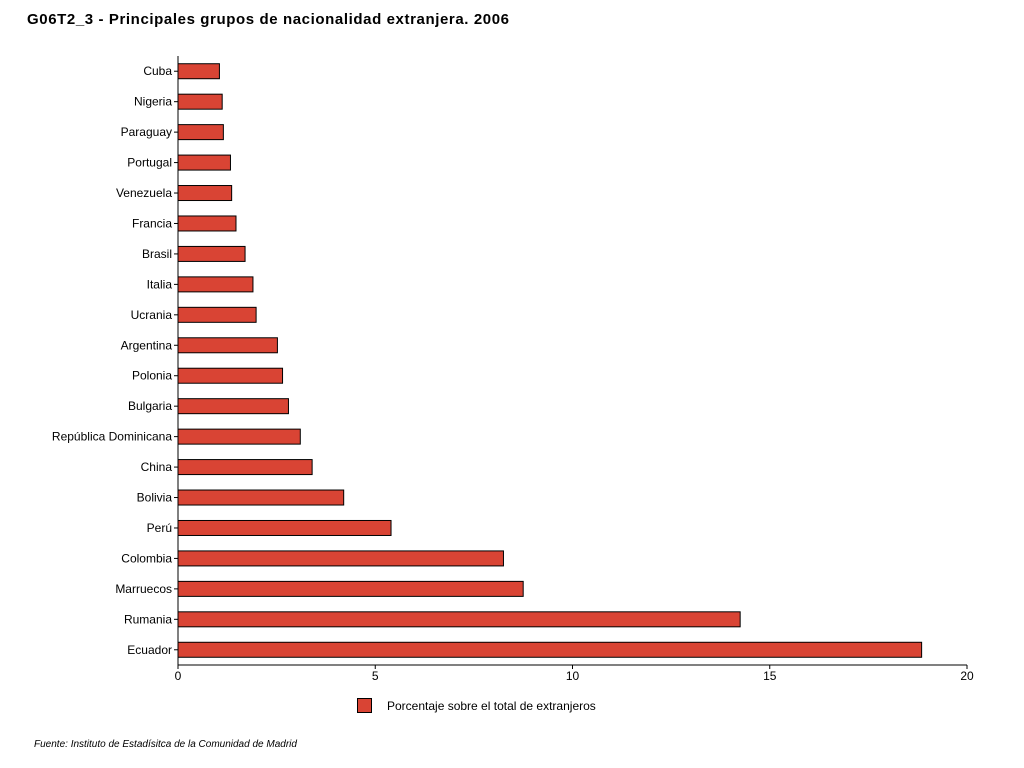 The image size is (1024, 768). I want to click on category-label: Brasil, so click(157, 254).